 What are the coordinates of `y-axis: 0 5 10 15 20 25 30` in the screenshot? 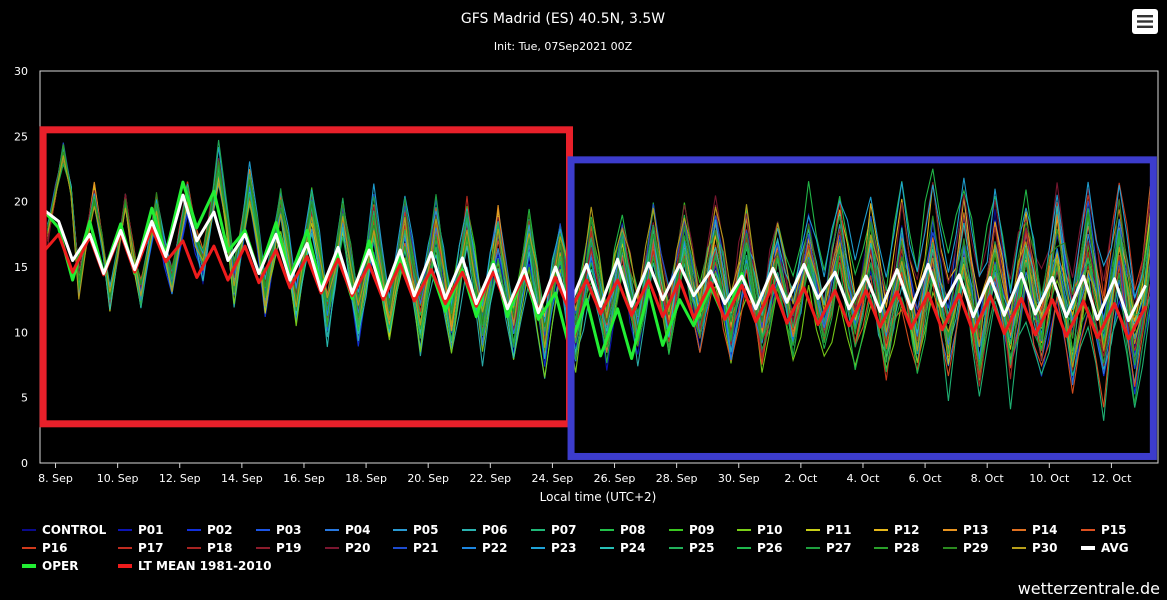 It's located at (21, 267).